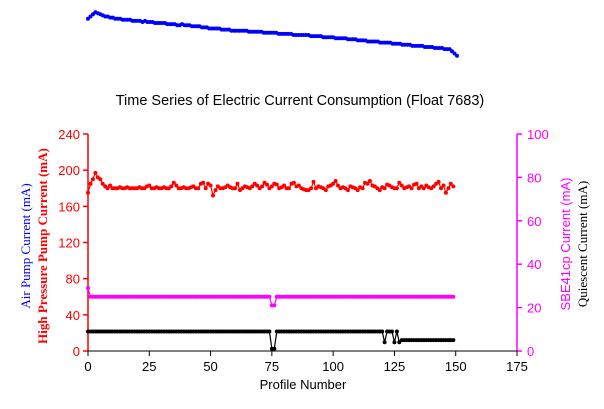  Describe the element at coordinates (538, 134) in the screenshot. I see `y-right-tick-label-5: 100` at that location.